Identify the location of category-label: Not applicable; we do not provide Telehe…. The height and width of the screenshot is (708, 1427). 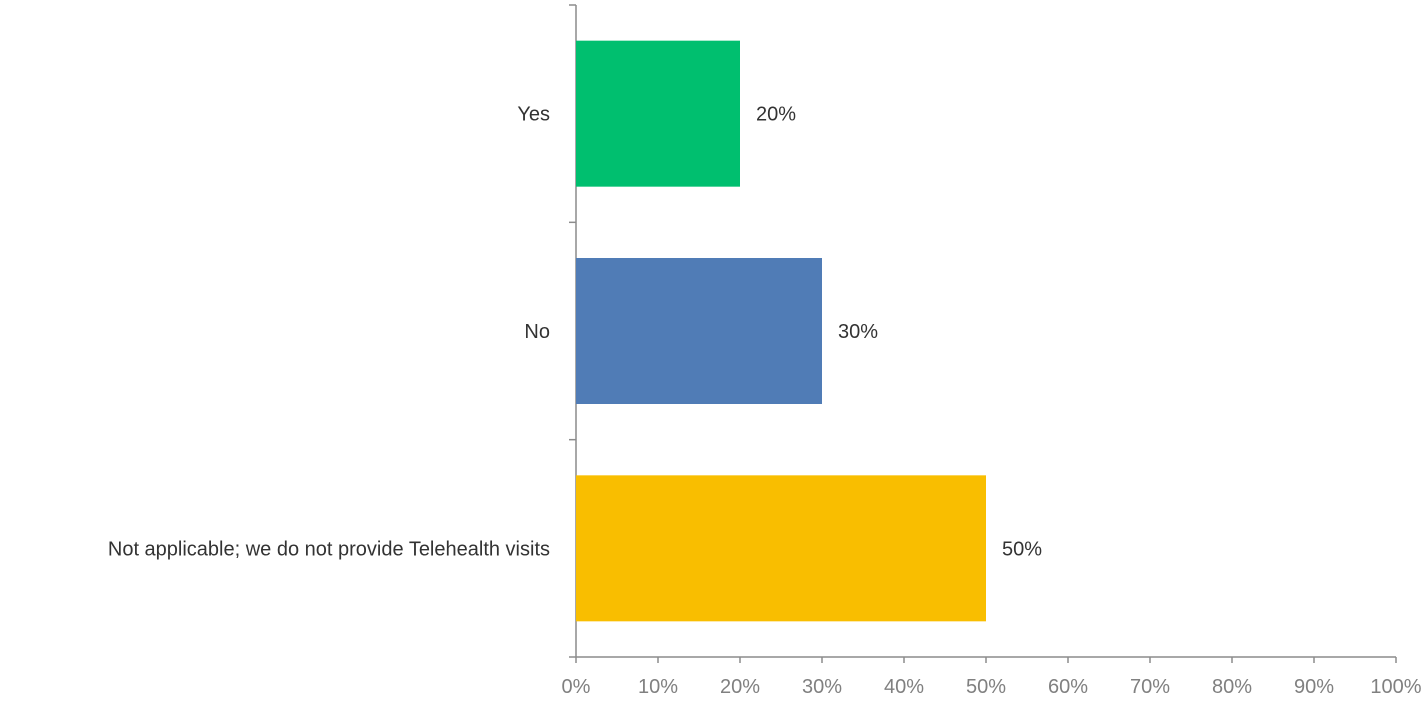
(329, 549).